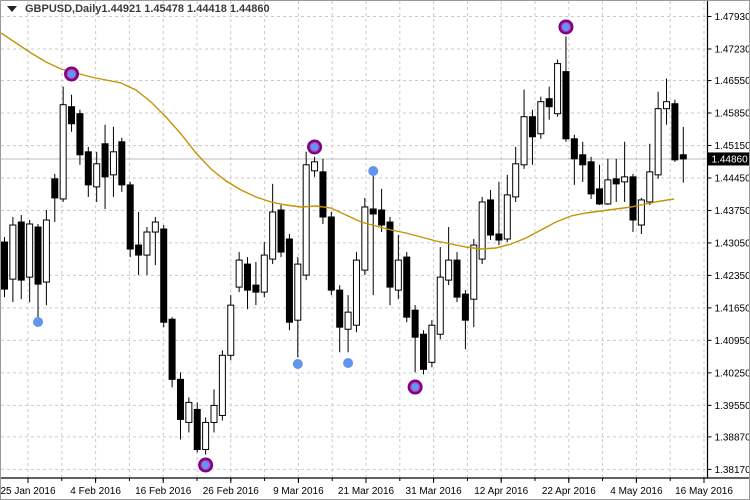  Describe the element at coordinates (732, 146) in the screenshot. I see `svg-text: 1.45150` at that location.